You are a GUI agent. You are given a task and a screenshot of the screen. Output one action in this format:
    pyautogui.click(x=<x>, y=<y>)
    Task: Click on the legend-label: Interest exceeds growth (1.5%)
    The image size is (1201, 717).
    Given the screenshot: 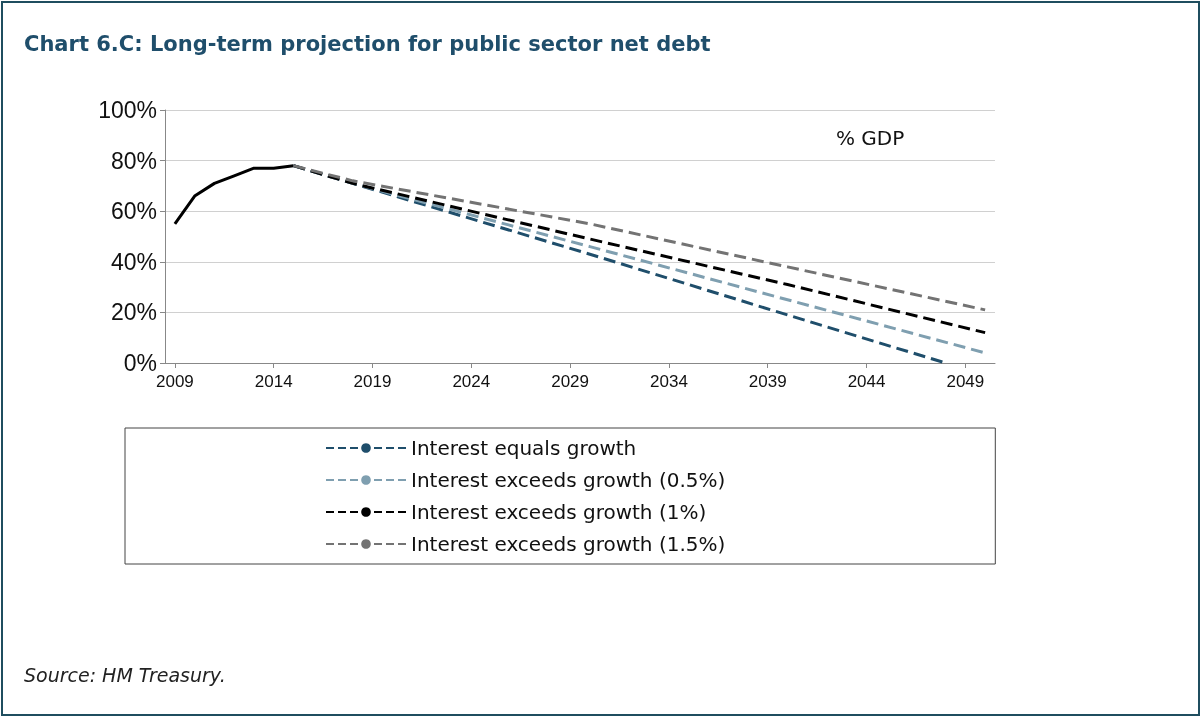 What is the action you would take?
    pyautogui.click(x=568, y=544)
    